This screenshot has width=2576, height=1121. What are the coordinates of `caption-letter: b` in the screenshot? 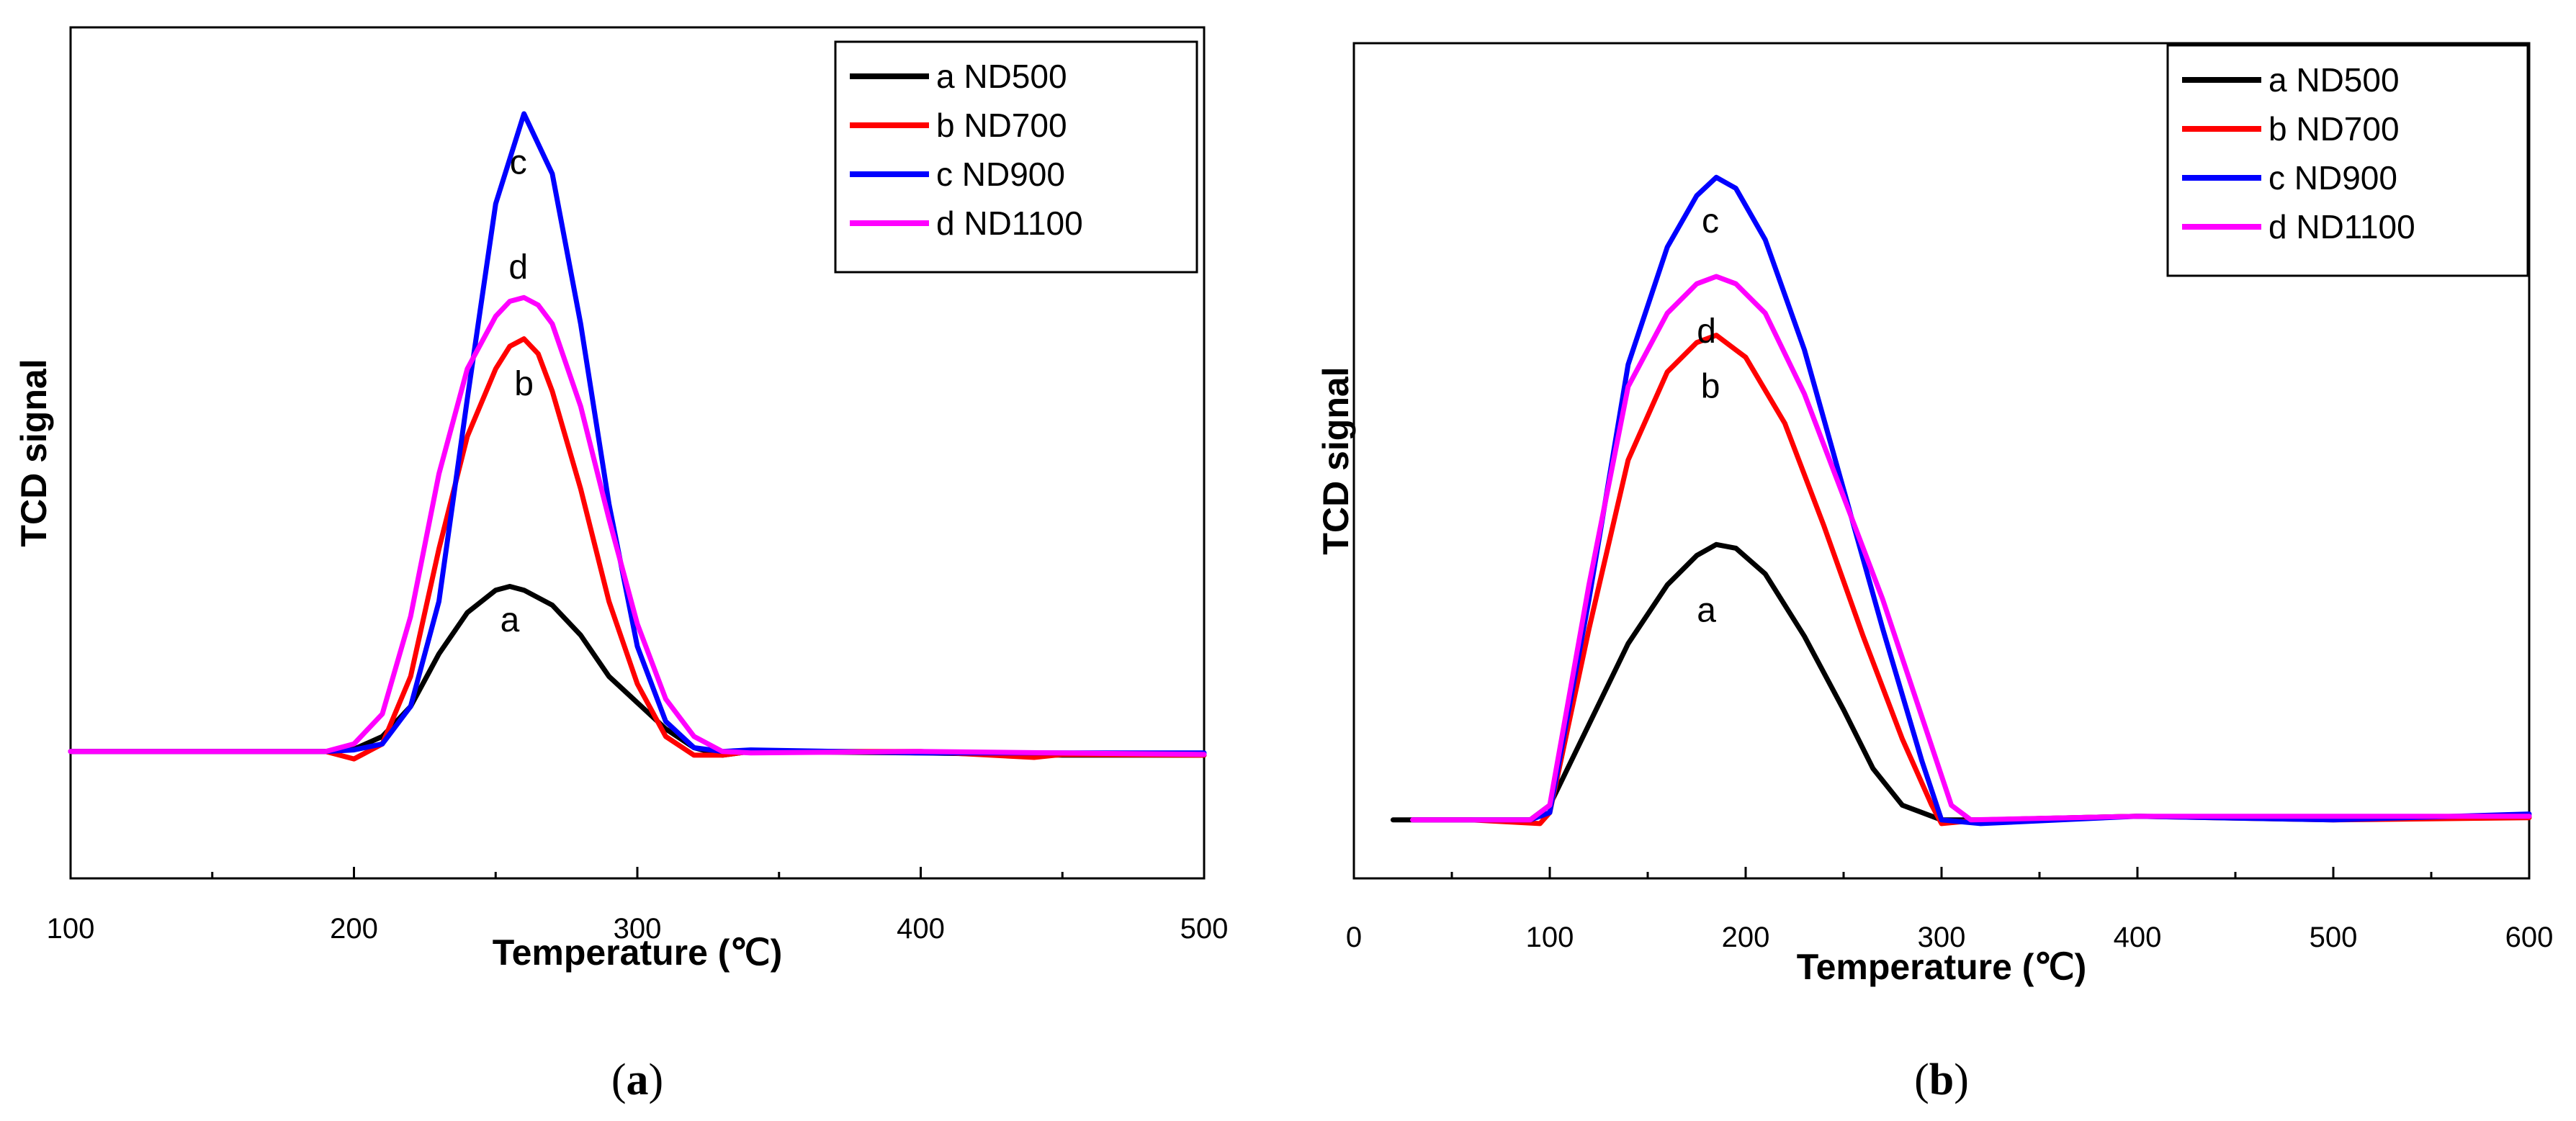 It's located at (1941, 1079).